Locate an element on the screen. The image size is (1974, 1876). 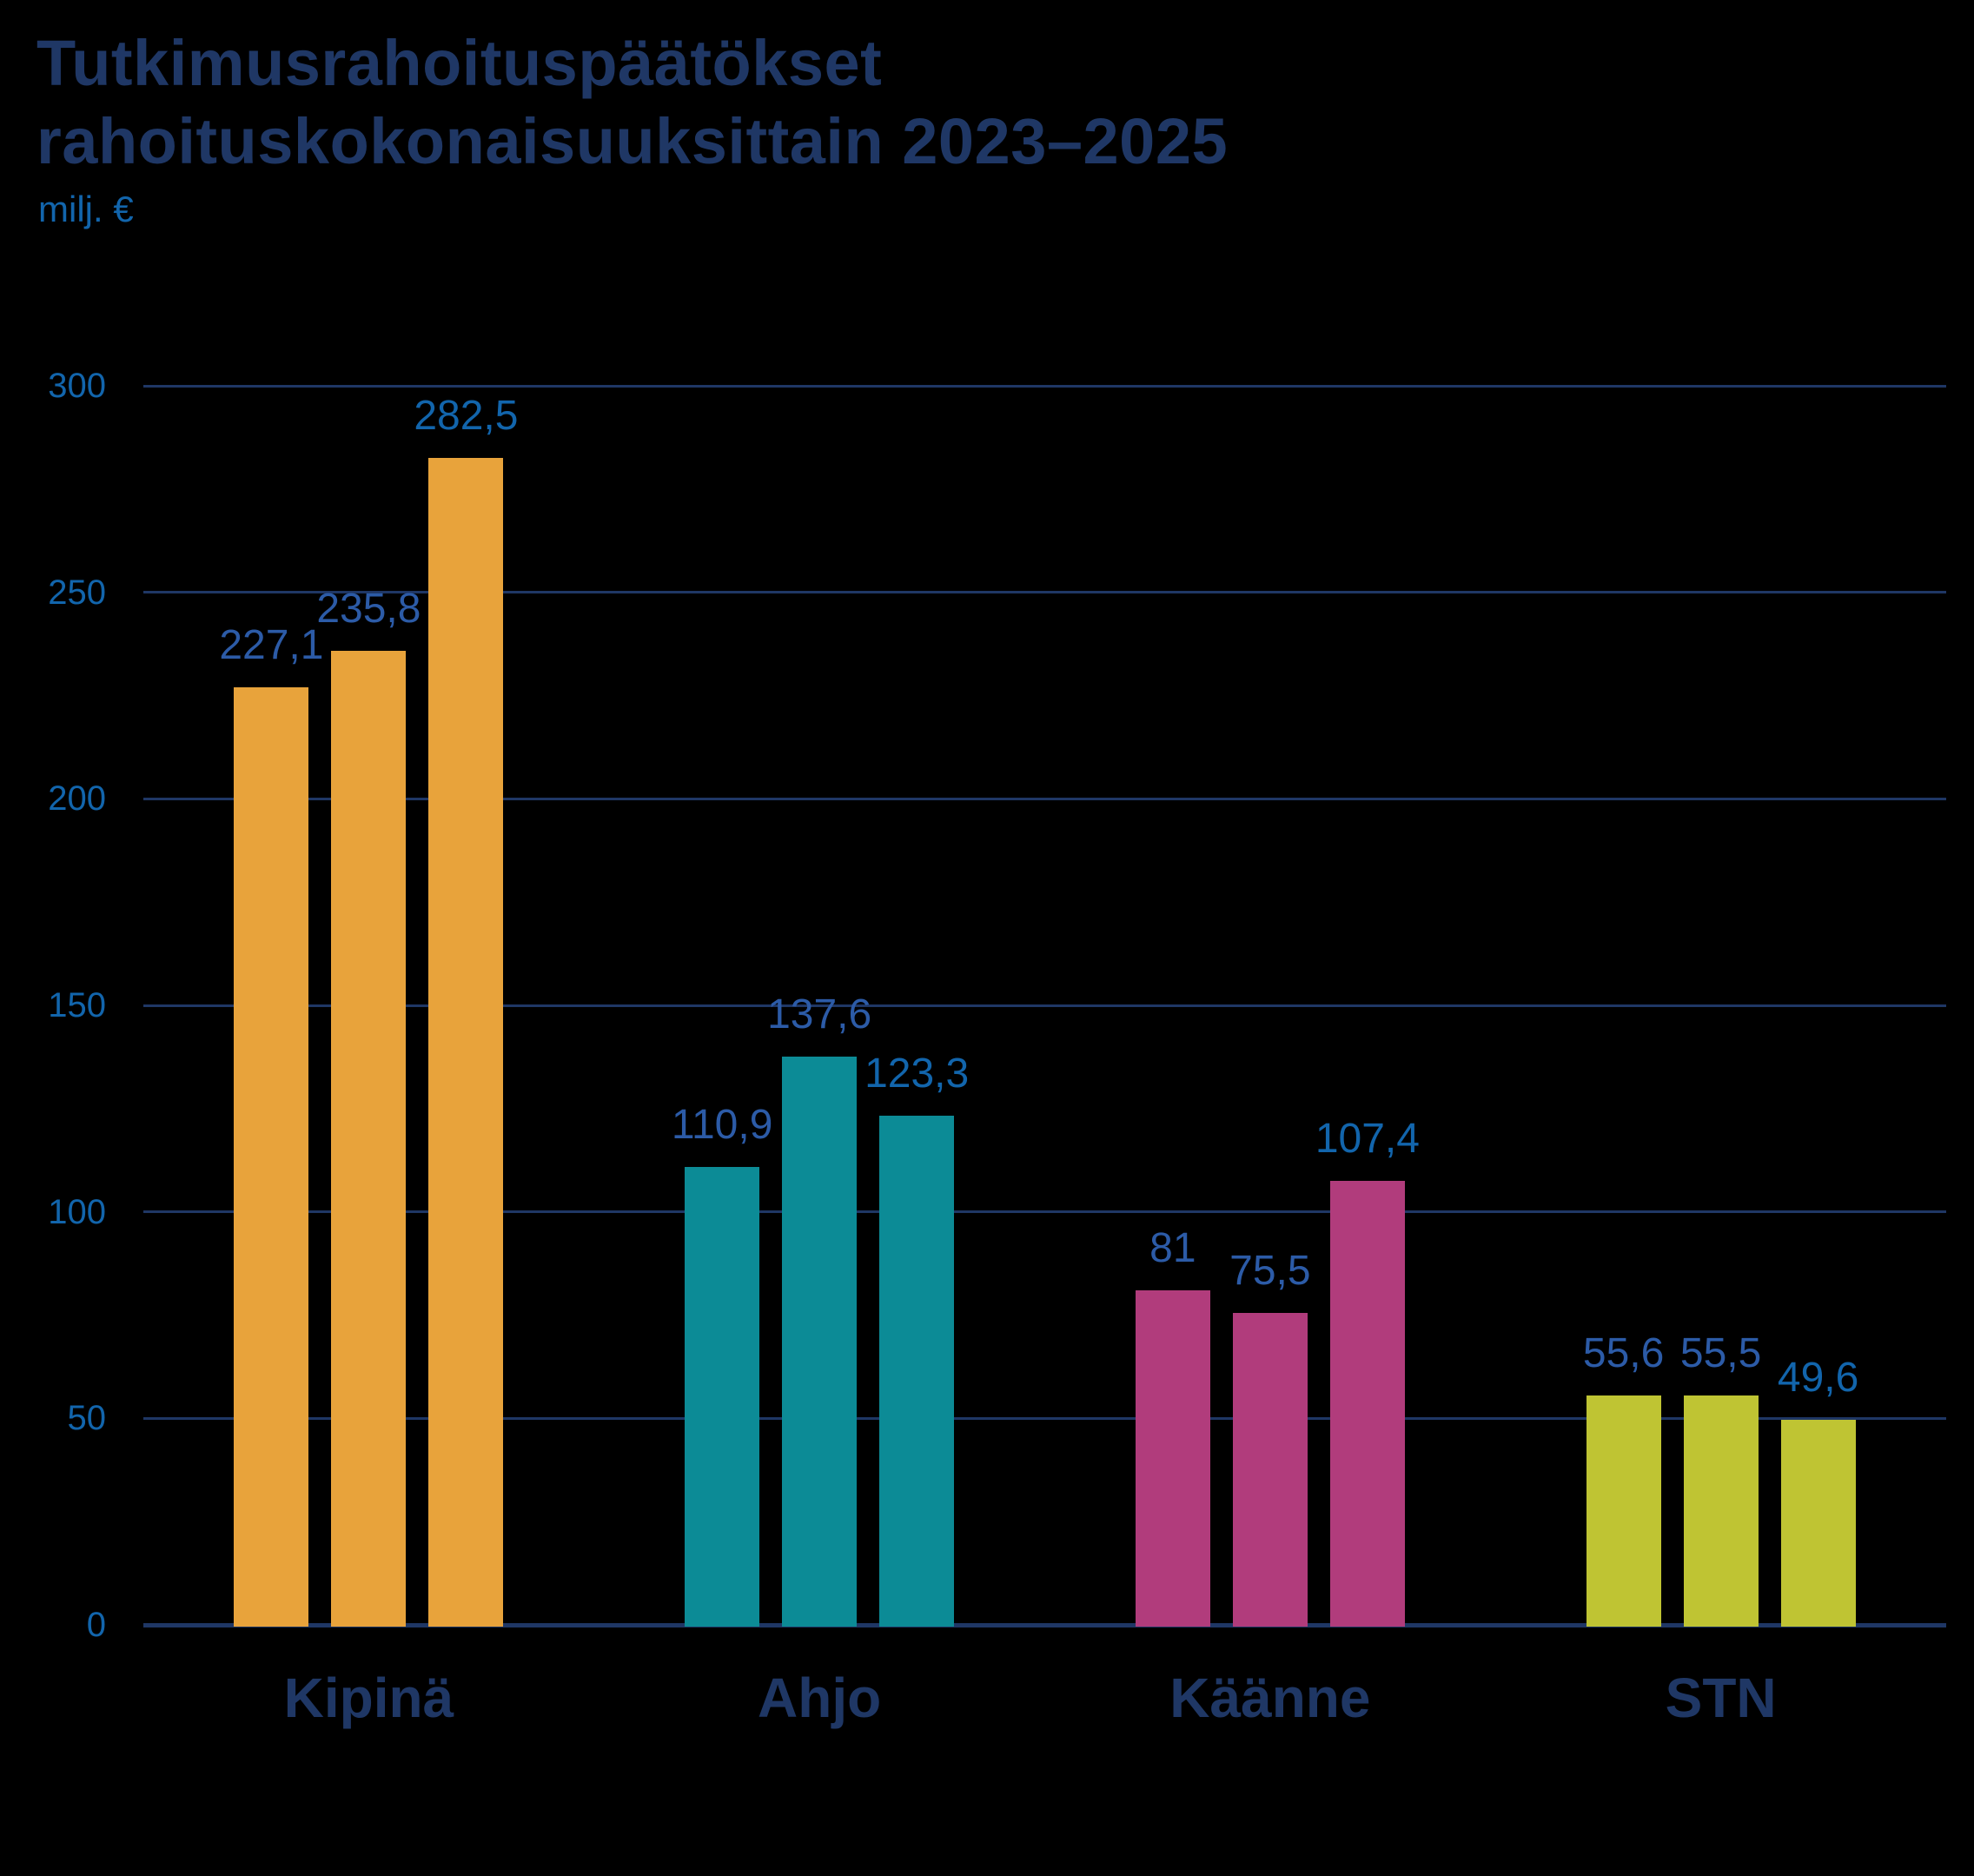
category-label-käänne: Käänne is located at coordinates (1270, 1698).